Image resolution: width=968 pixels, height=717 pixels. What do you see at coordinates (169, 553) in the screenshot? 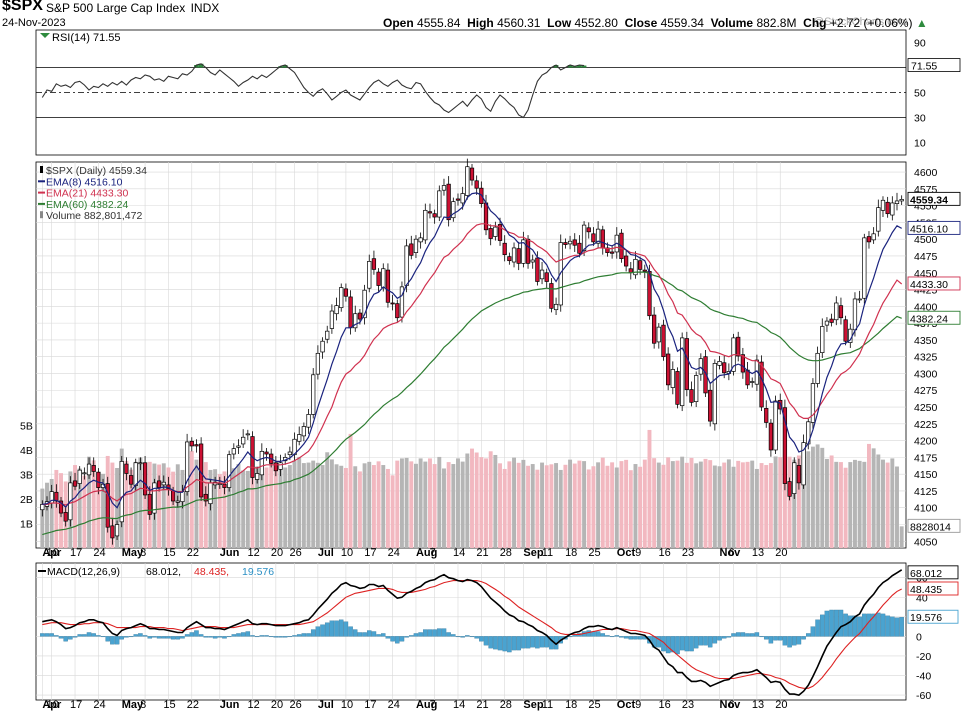
I see `price-x-label: 15` at bounding box center [169, 553].